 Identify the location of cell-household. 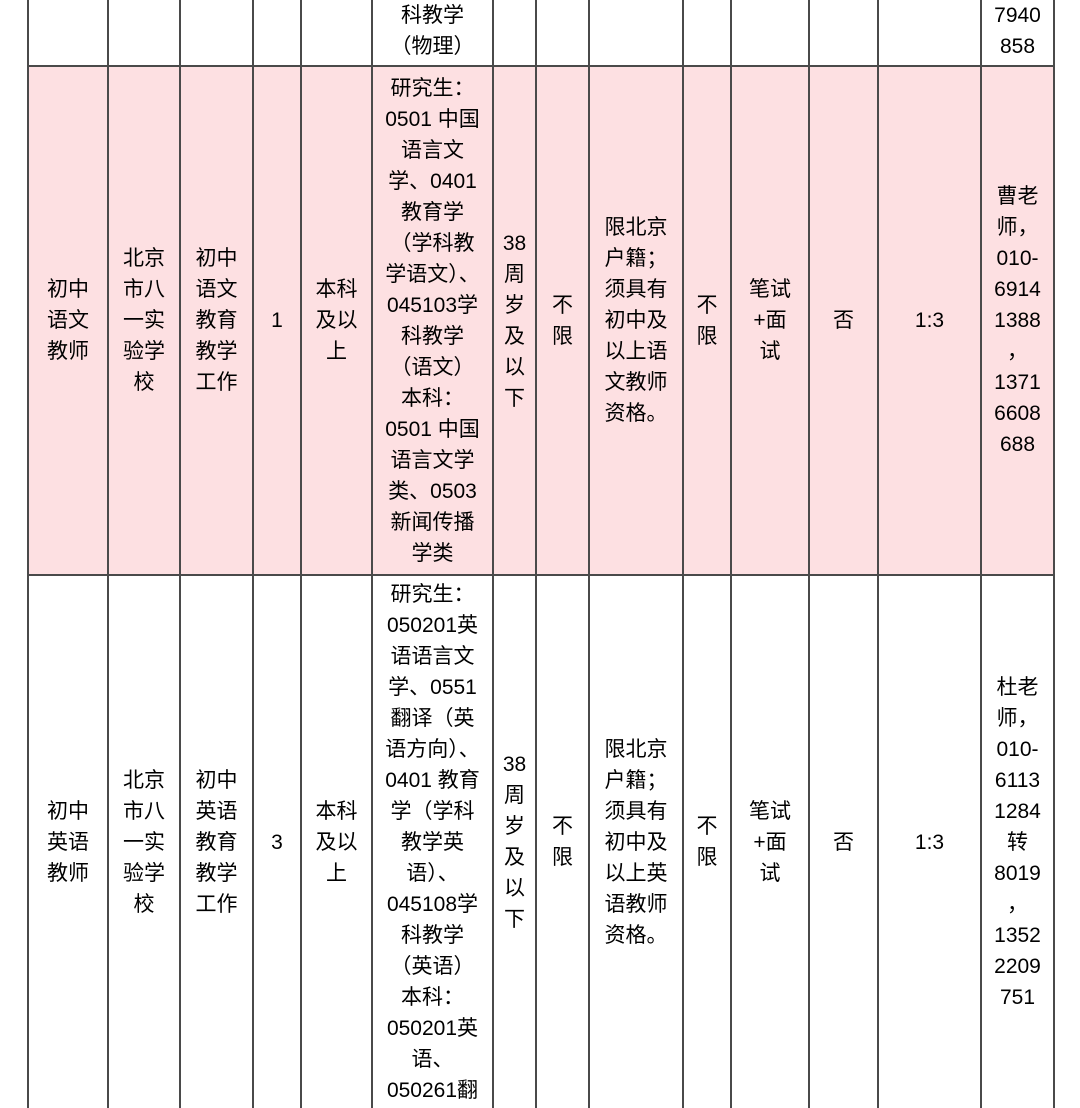
(707, 33).